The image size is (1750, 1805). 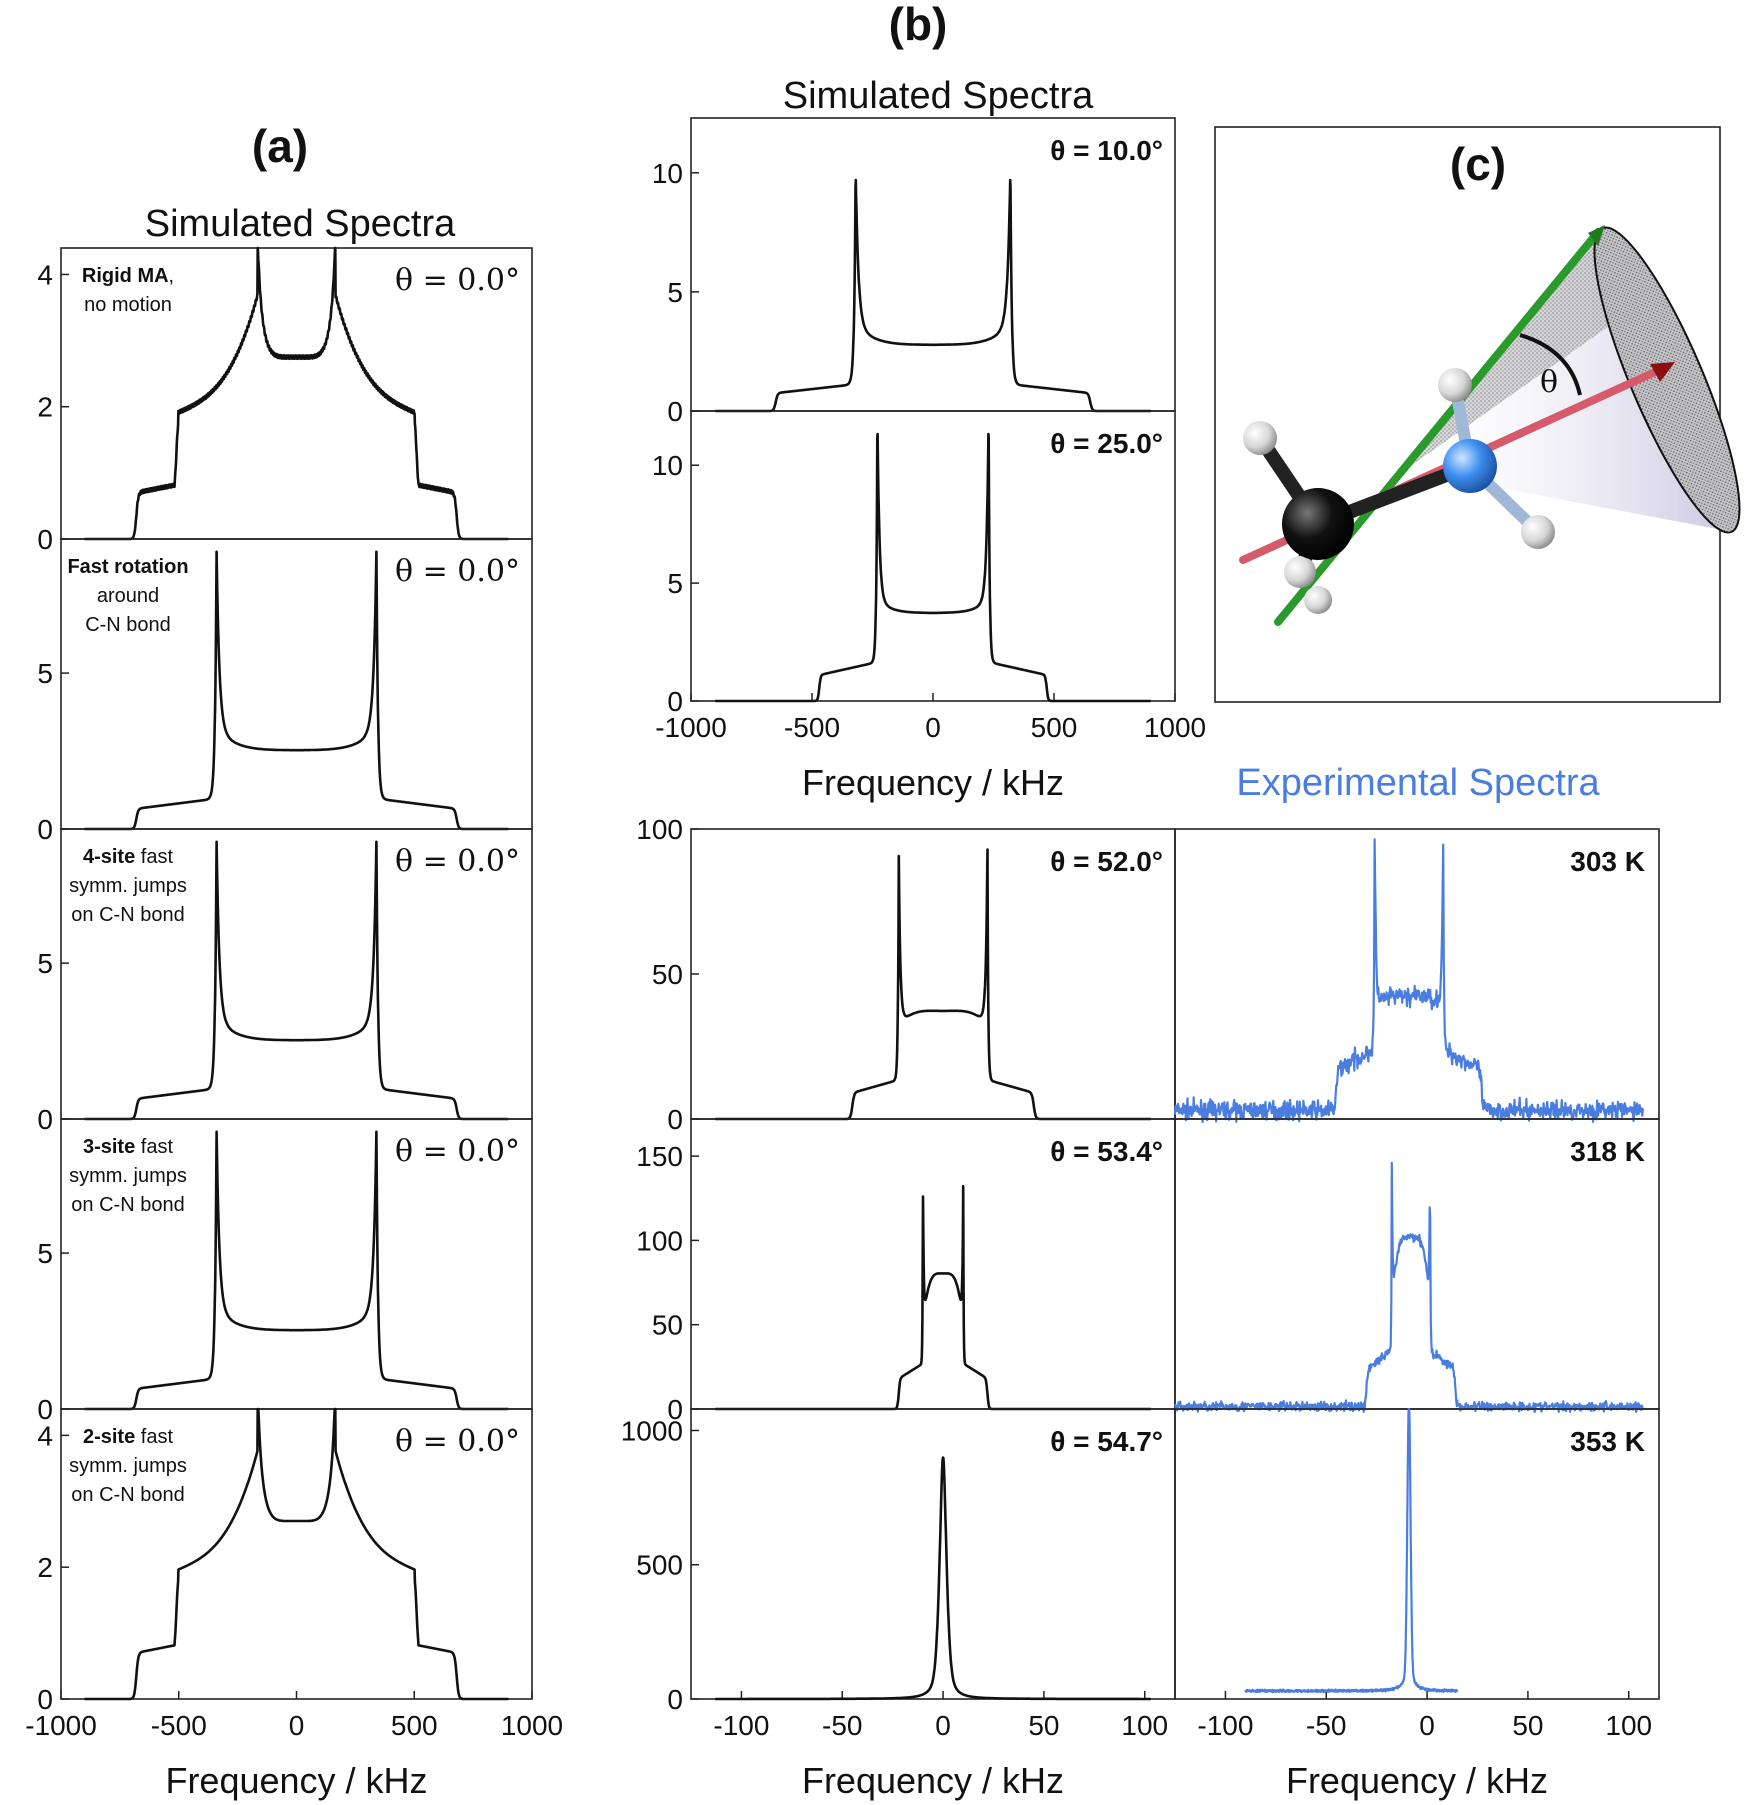 I want to click on cone-shade, so click(x=1532, y=349).